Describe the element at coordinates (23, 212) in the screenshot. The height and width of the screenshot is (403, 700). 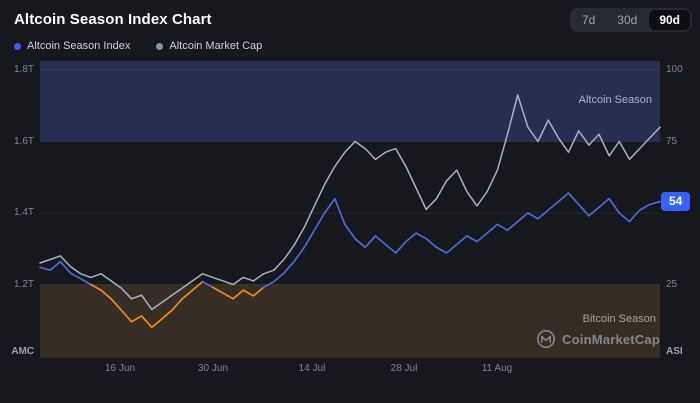
I see `y-axis-left-tick: 1.4T` at that location.